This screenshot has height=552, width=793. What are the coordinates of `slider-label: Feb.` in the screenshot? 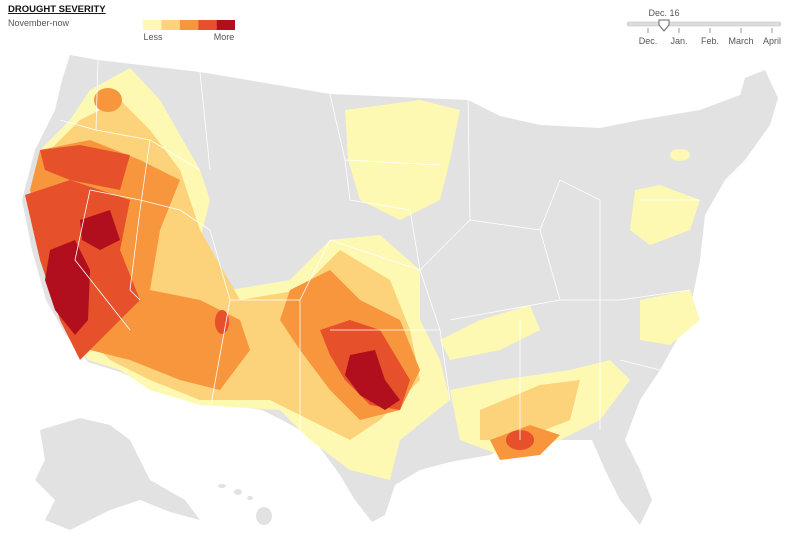 It's located at (710, 41).